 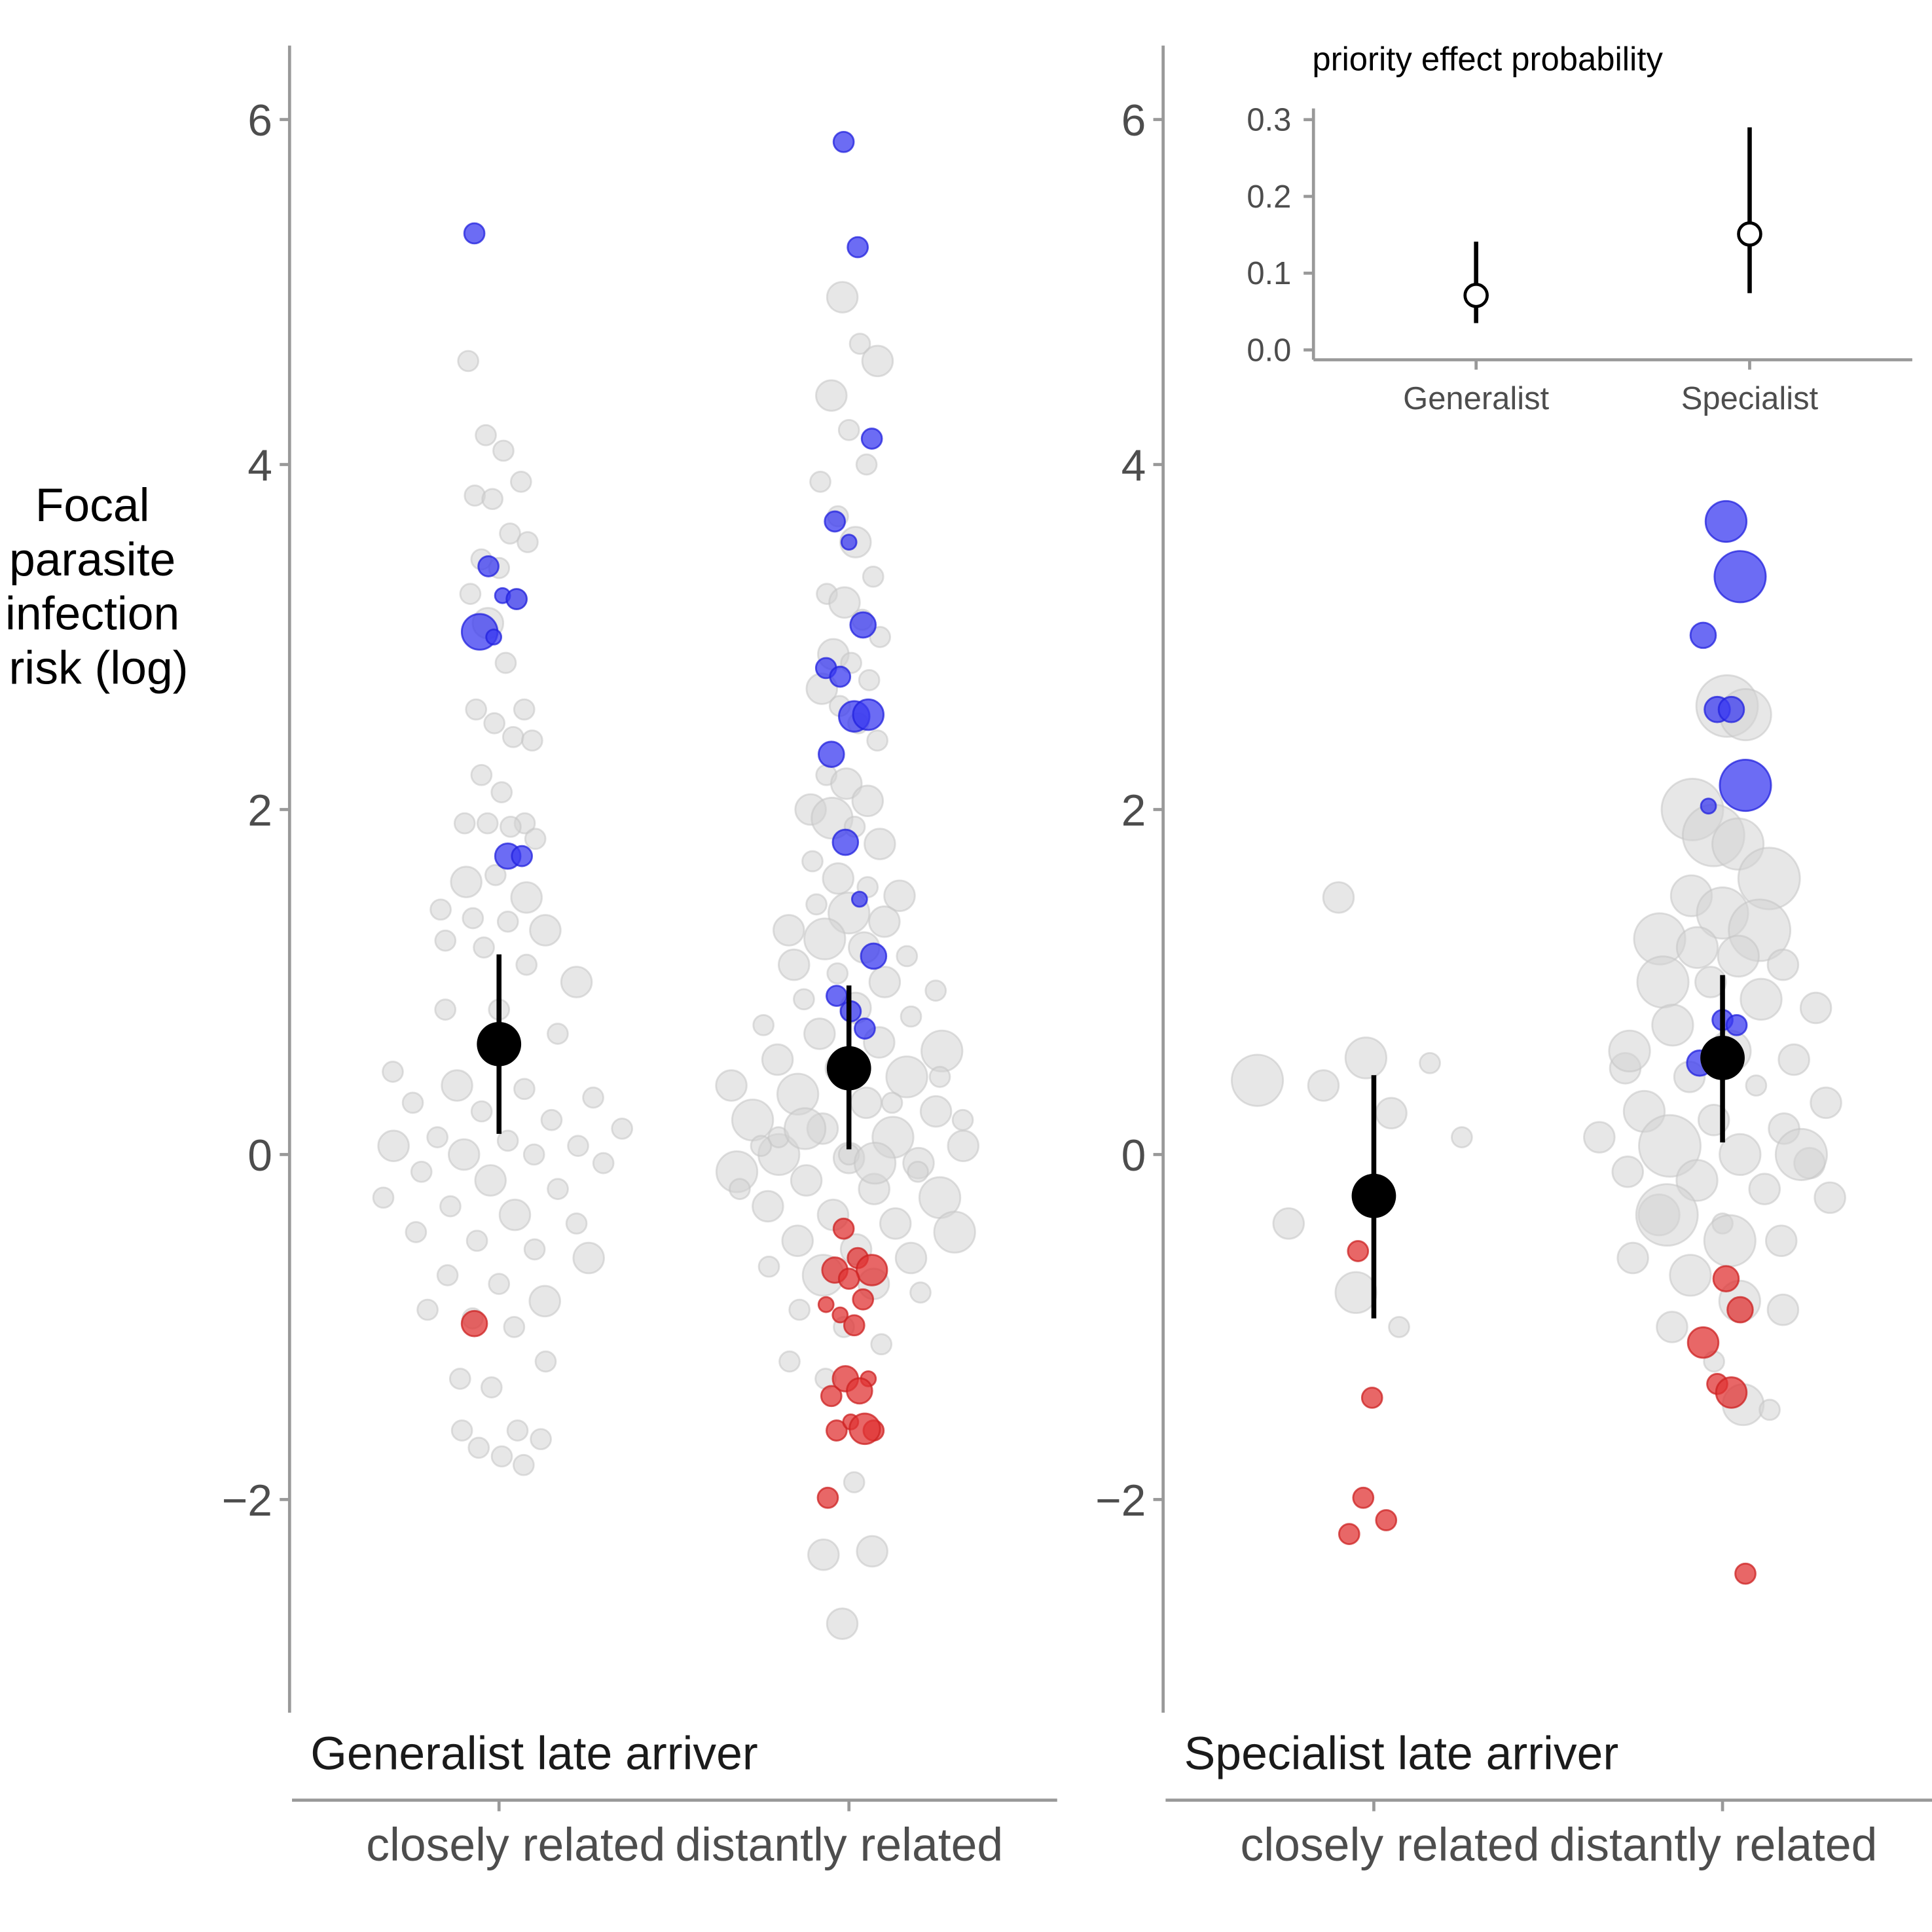 I want to click on inset-x-tick-label: Specialist, so click(x=1750, y=398).